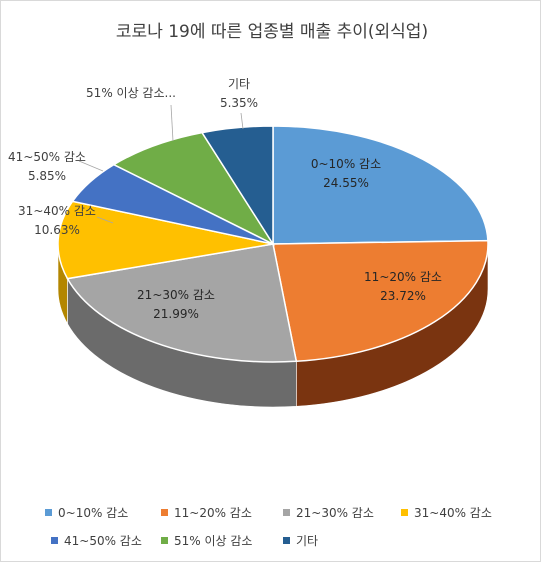 The image size is (543, 565). What do you see at coordinates (176, 295) in the screenshot?
I see `slice-label-21-30-감소: 21~30% 감소` at bounding box center [176, 295].